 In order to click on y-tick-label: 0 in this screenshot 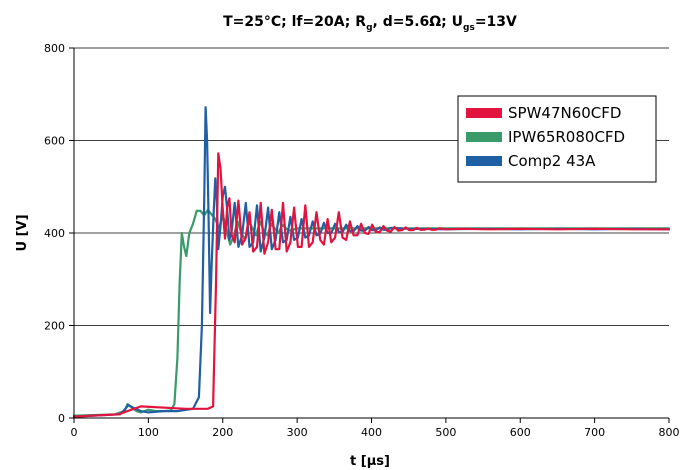, I will do `click(61, 418)`.